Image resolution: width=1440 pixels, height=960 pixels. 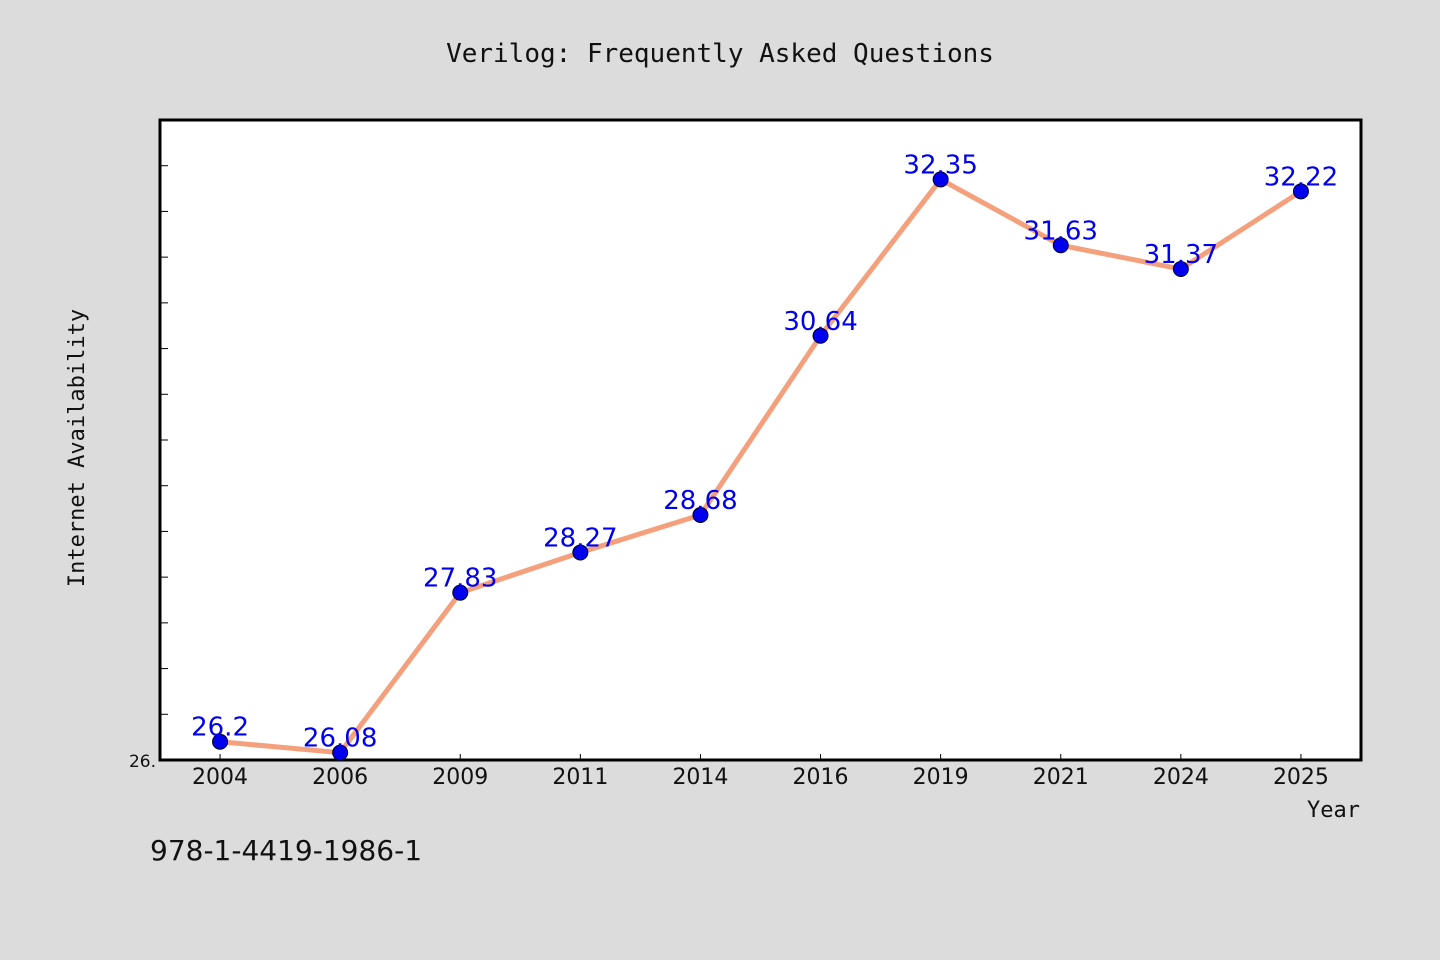 I want to click on x-axis-ticks: 2004 2006 2009 2011 2014 2016 2019 2021 2024 2025, so click(x=760, y=772).